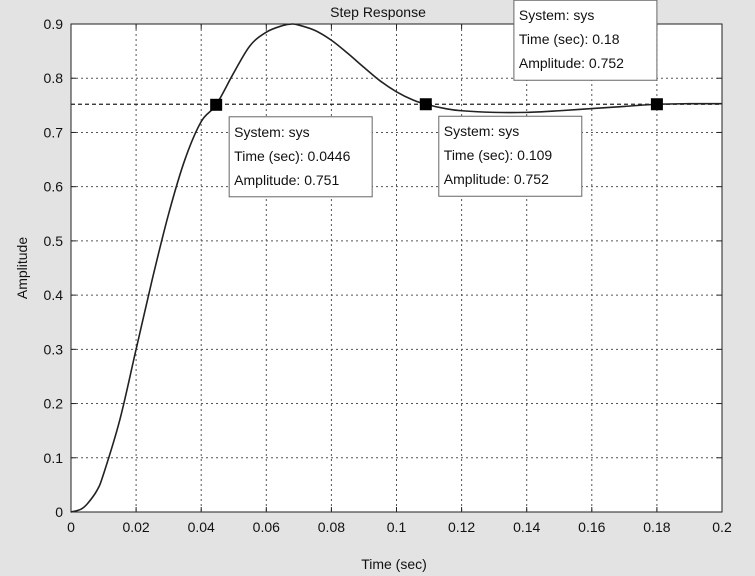  I want to click on x-tick-label: 0.16, so click(591, 527).